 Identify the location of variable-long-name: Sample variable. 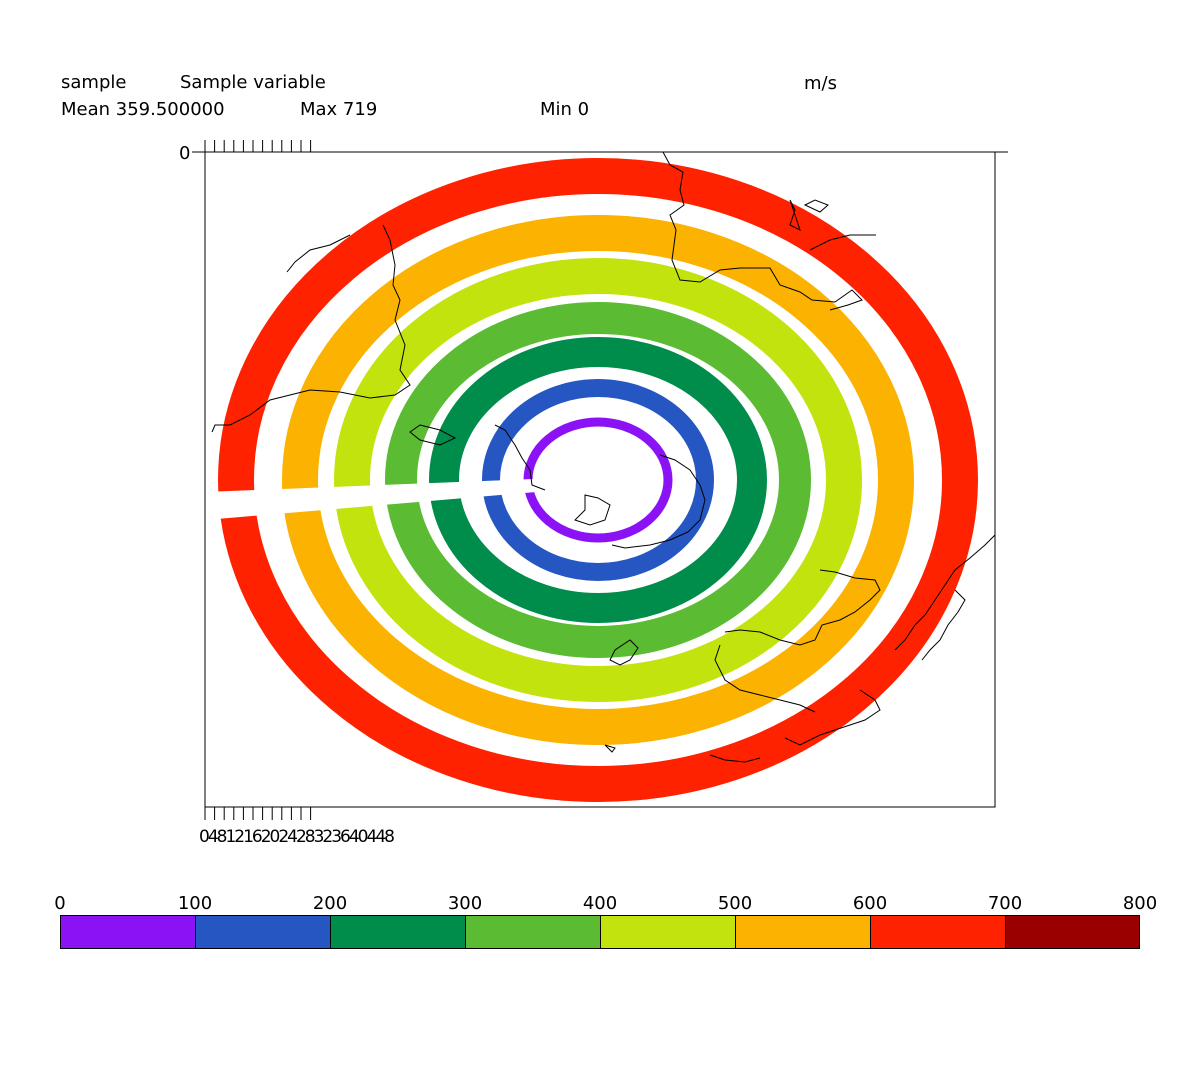
(253, 82).